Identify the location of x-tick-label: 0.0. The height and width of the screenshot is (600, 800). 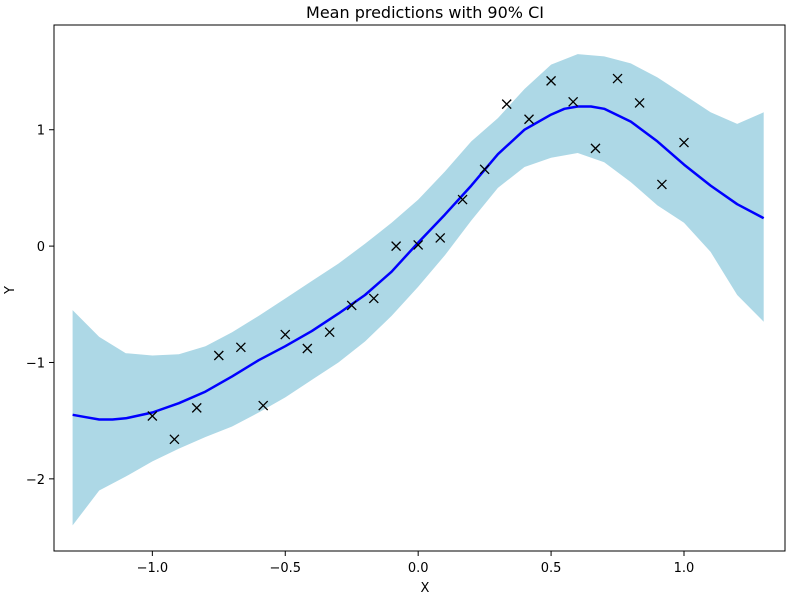
(418, 568).